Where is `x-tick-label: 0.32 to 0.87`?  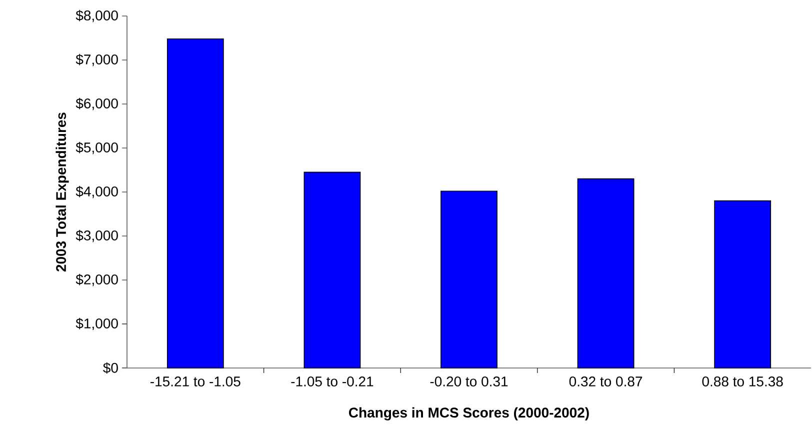
x-tick-label: 0.32 to 0.87 is located at coordinates (605, 381).